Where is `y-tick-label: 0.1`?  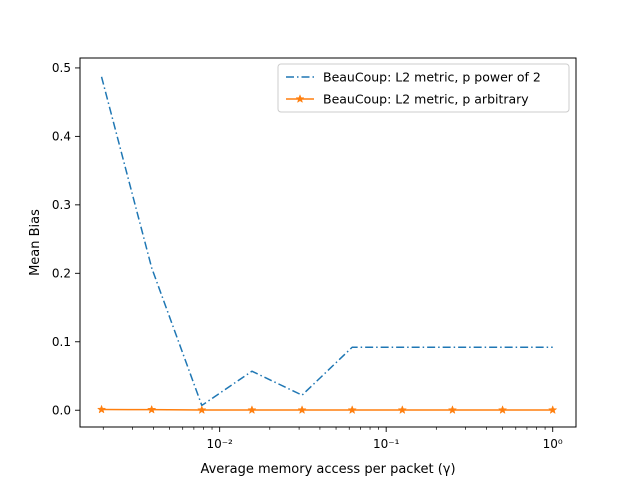 y-tick-label: 0.1 is located at coordinates (61, 342).